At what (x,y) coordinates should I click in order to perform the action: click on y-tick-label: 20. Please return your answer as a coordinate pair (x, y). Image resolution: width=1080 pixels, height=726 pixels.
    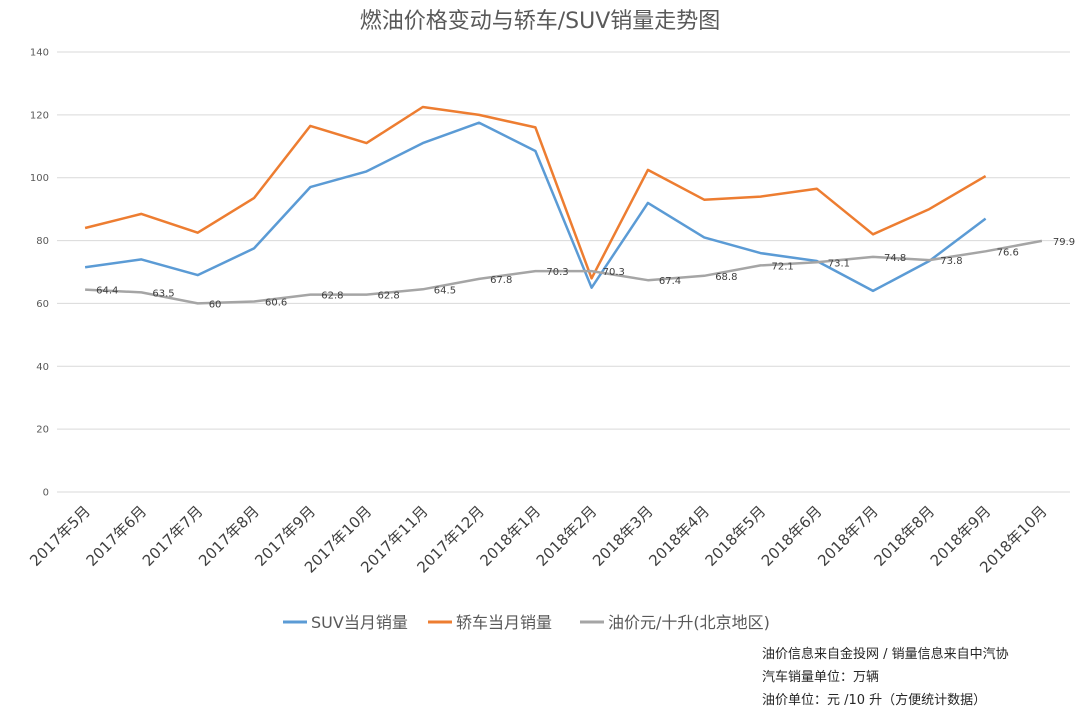
    Looking at the image, I should click on (42, 430).